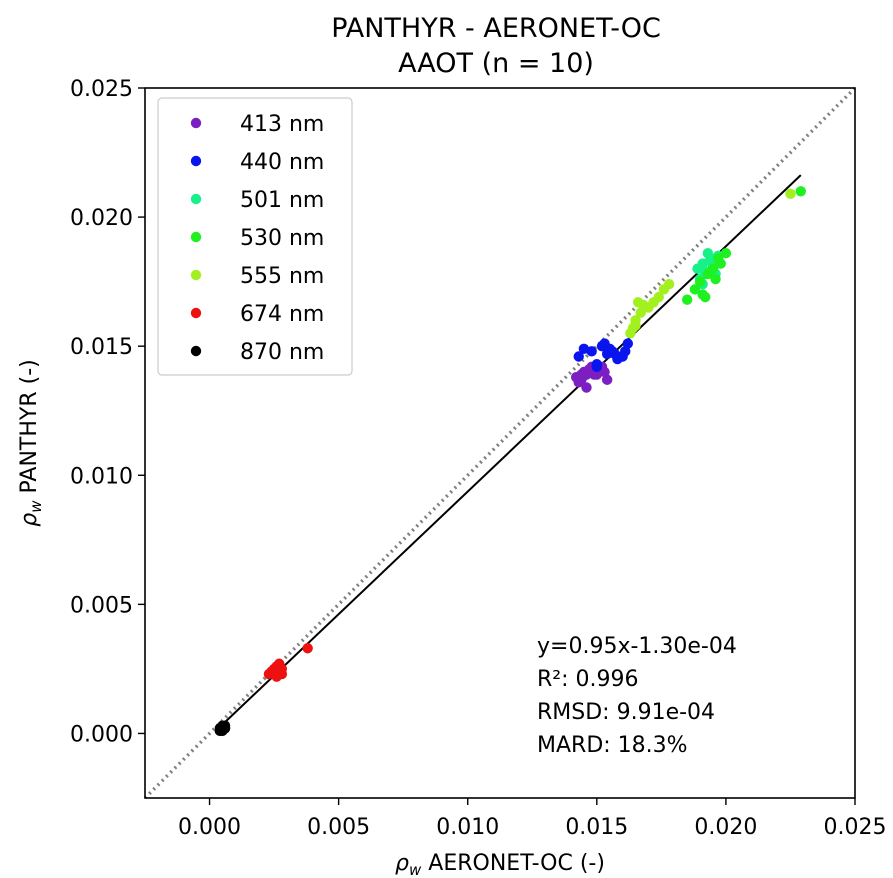 Image resolution: width=893 pixels, height=878 pixels. I want to click on y-tick-label-2: 0.010, so click(101, 476).